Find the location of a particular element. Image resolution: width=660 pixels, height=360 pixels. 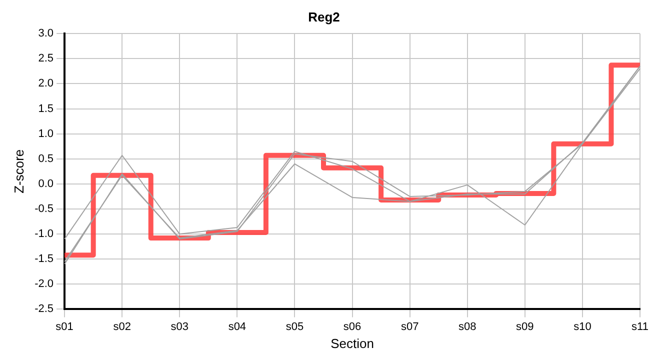

y-tick-label: 1.5 is located at coordinates (46, 108).